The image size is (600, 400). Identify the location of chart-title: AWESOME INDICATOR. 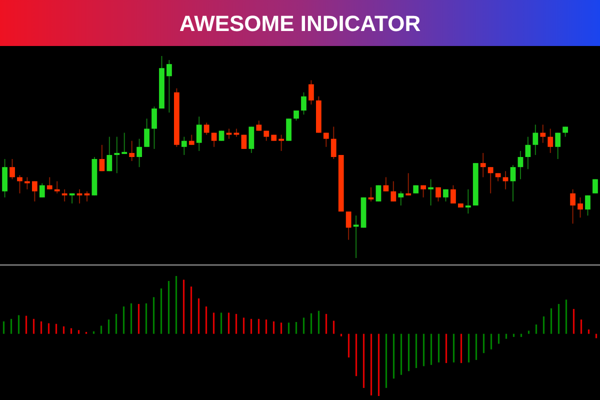
(300, 23).